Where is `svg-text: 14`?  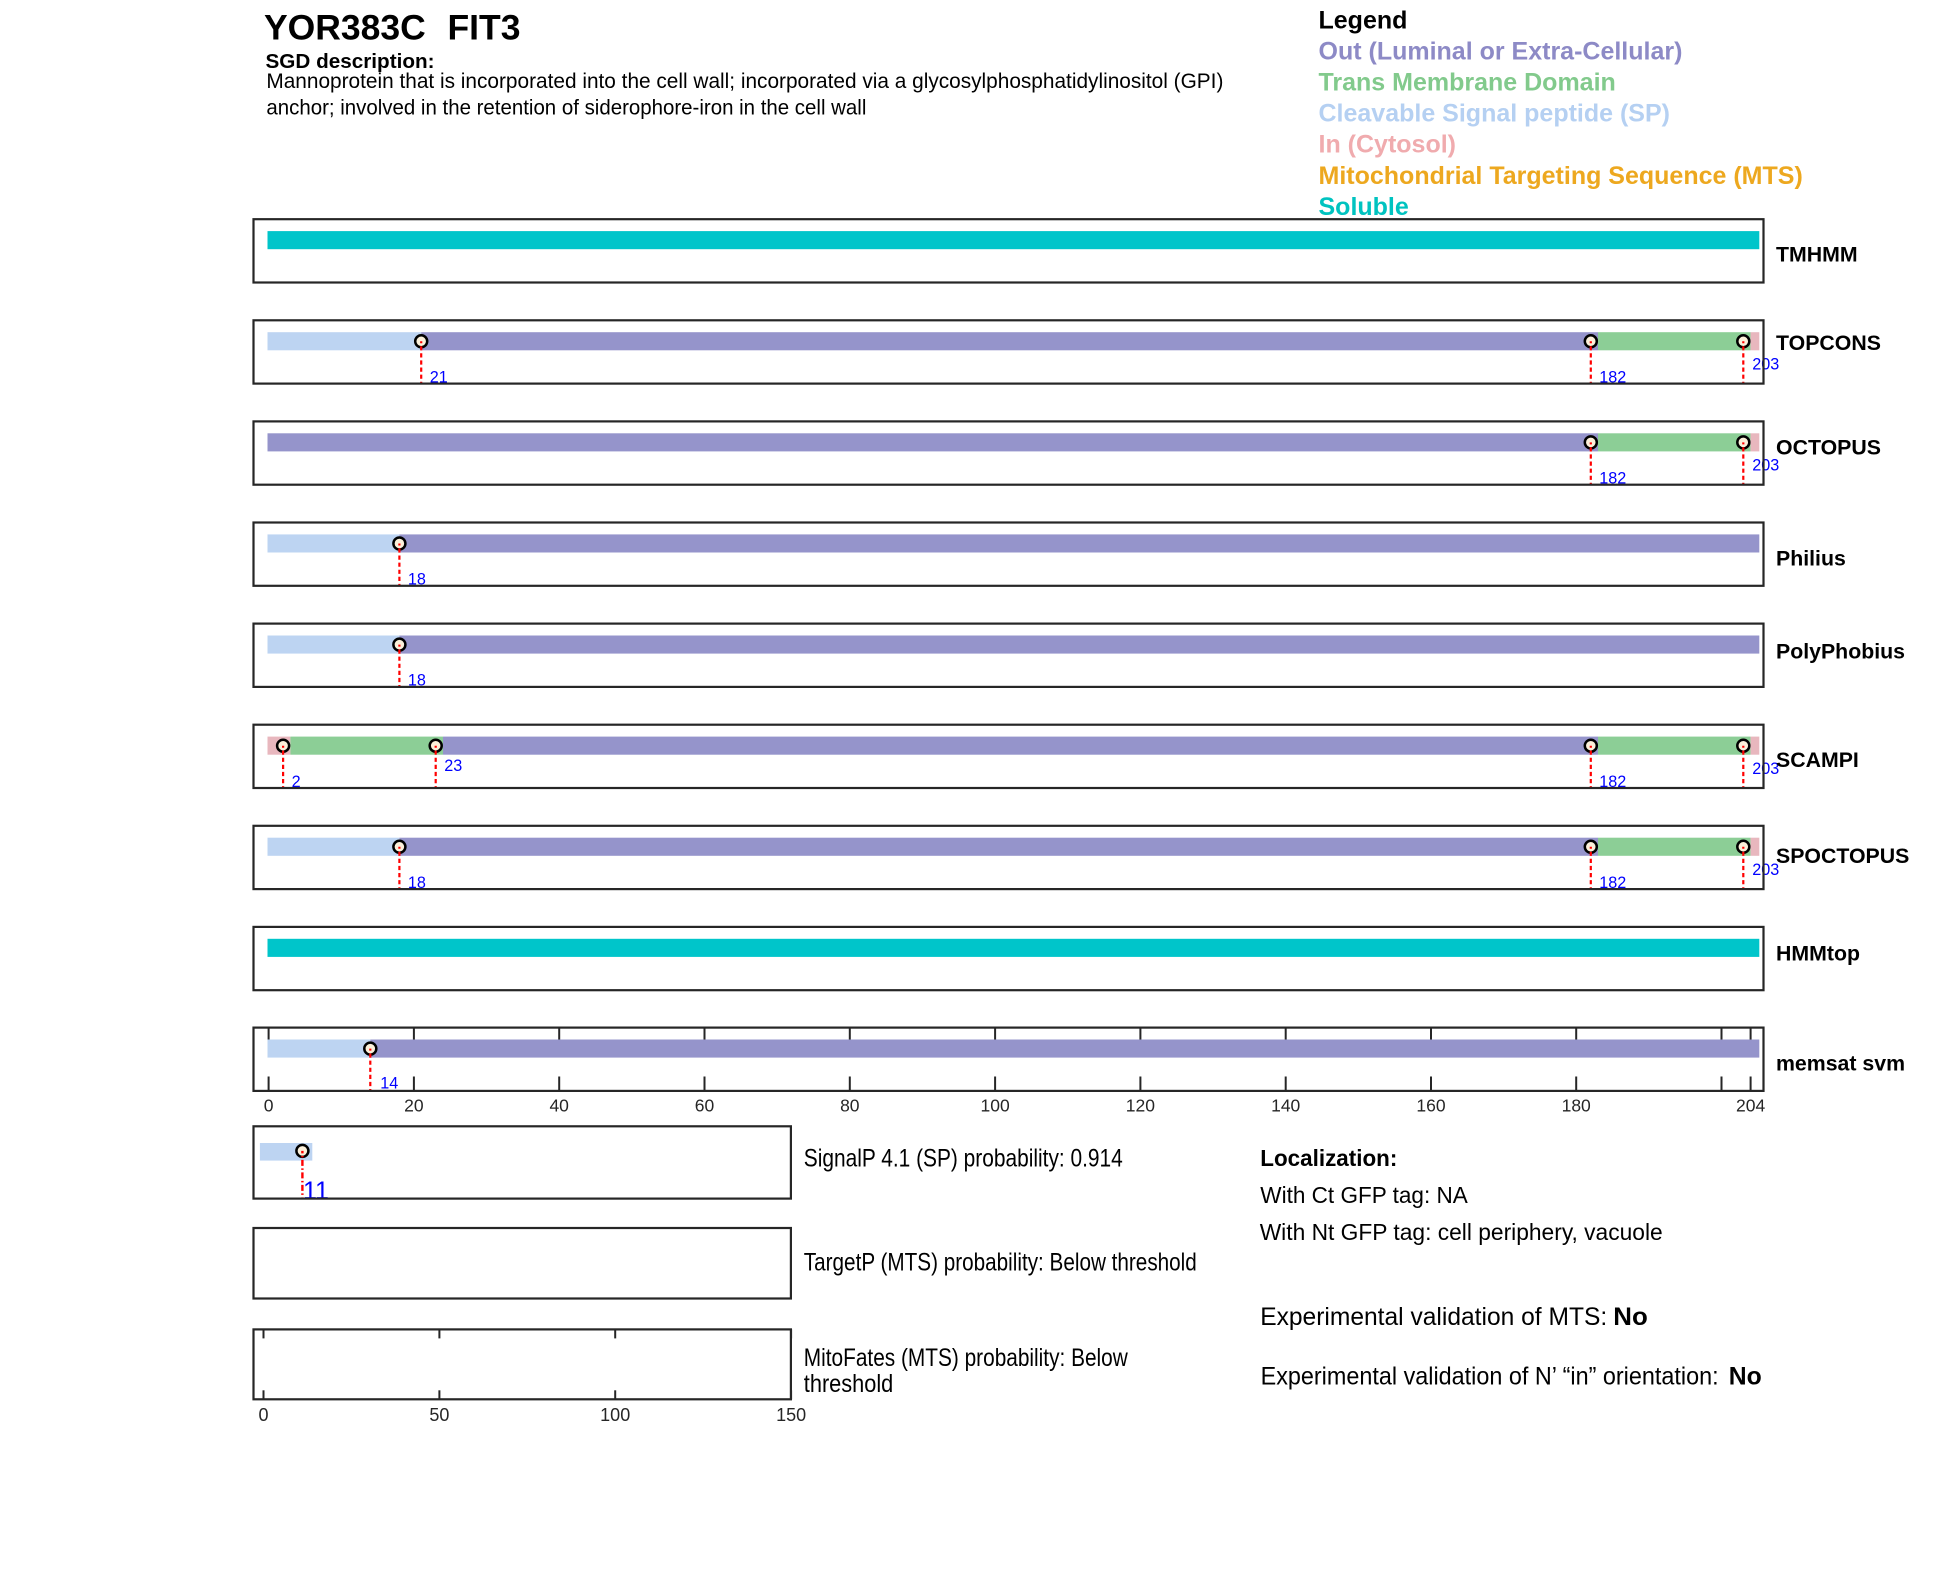
svg-text: 14 is located at coordinates (389, 1084).